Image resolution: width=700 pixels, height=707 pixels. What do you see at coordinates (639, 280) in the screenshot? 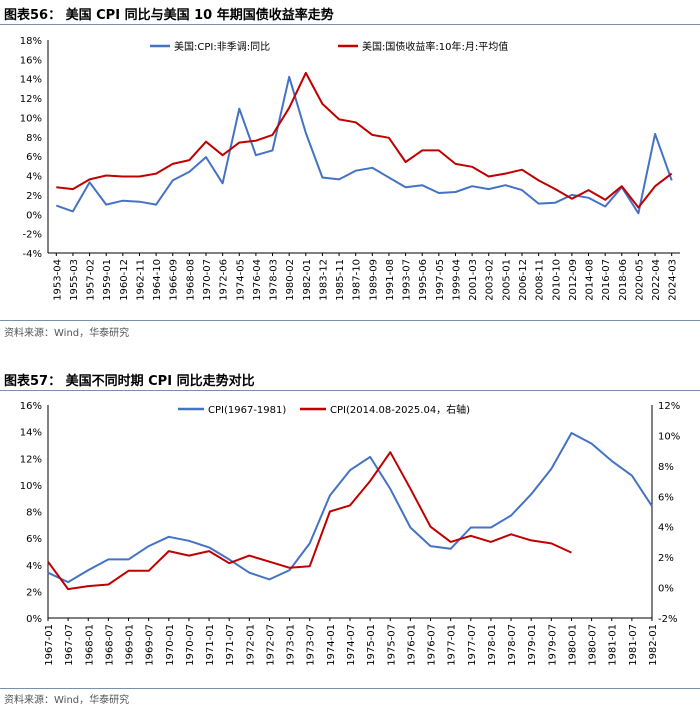
I see `chart1-x-tick-label: 2020-05` at bounding box center [639, 280].